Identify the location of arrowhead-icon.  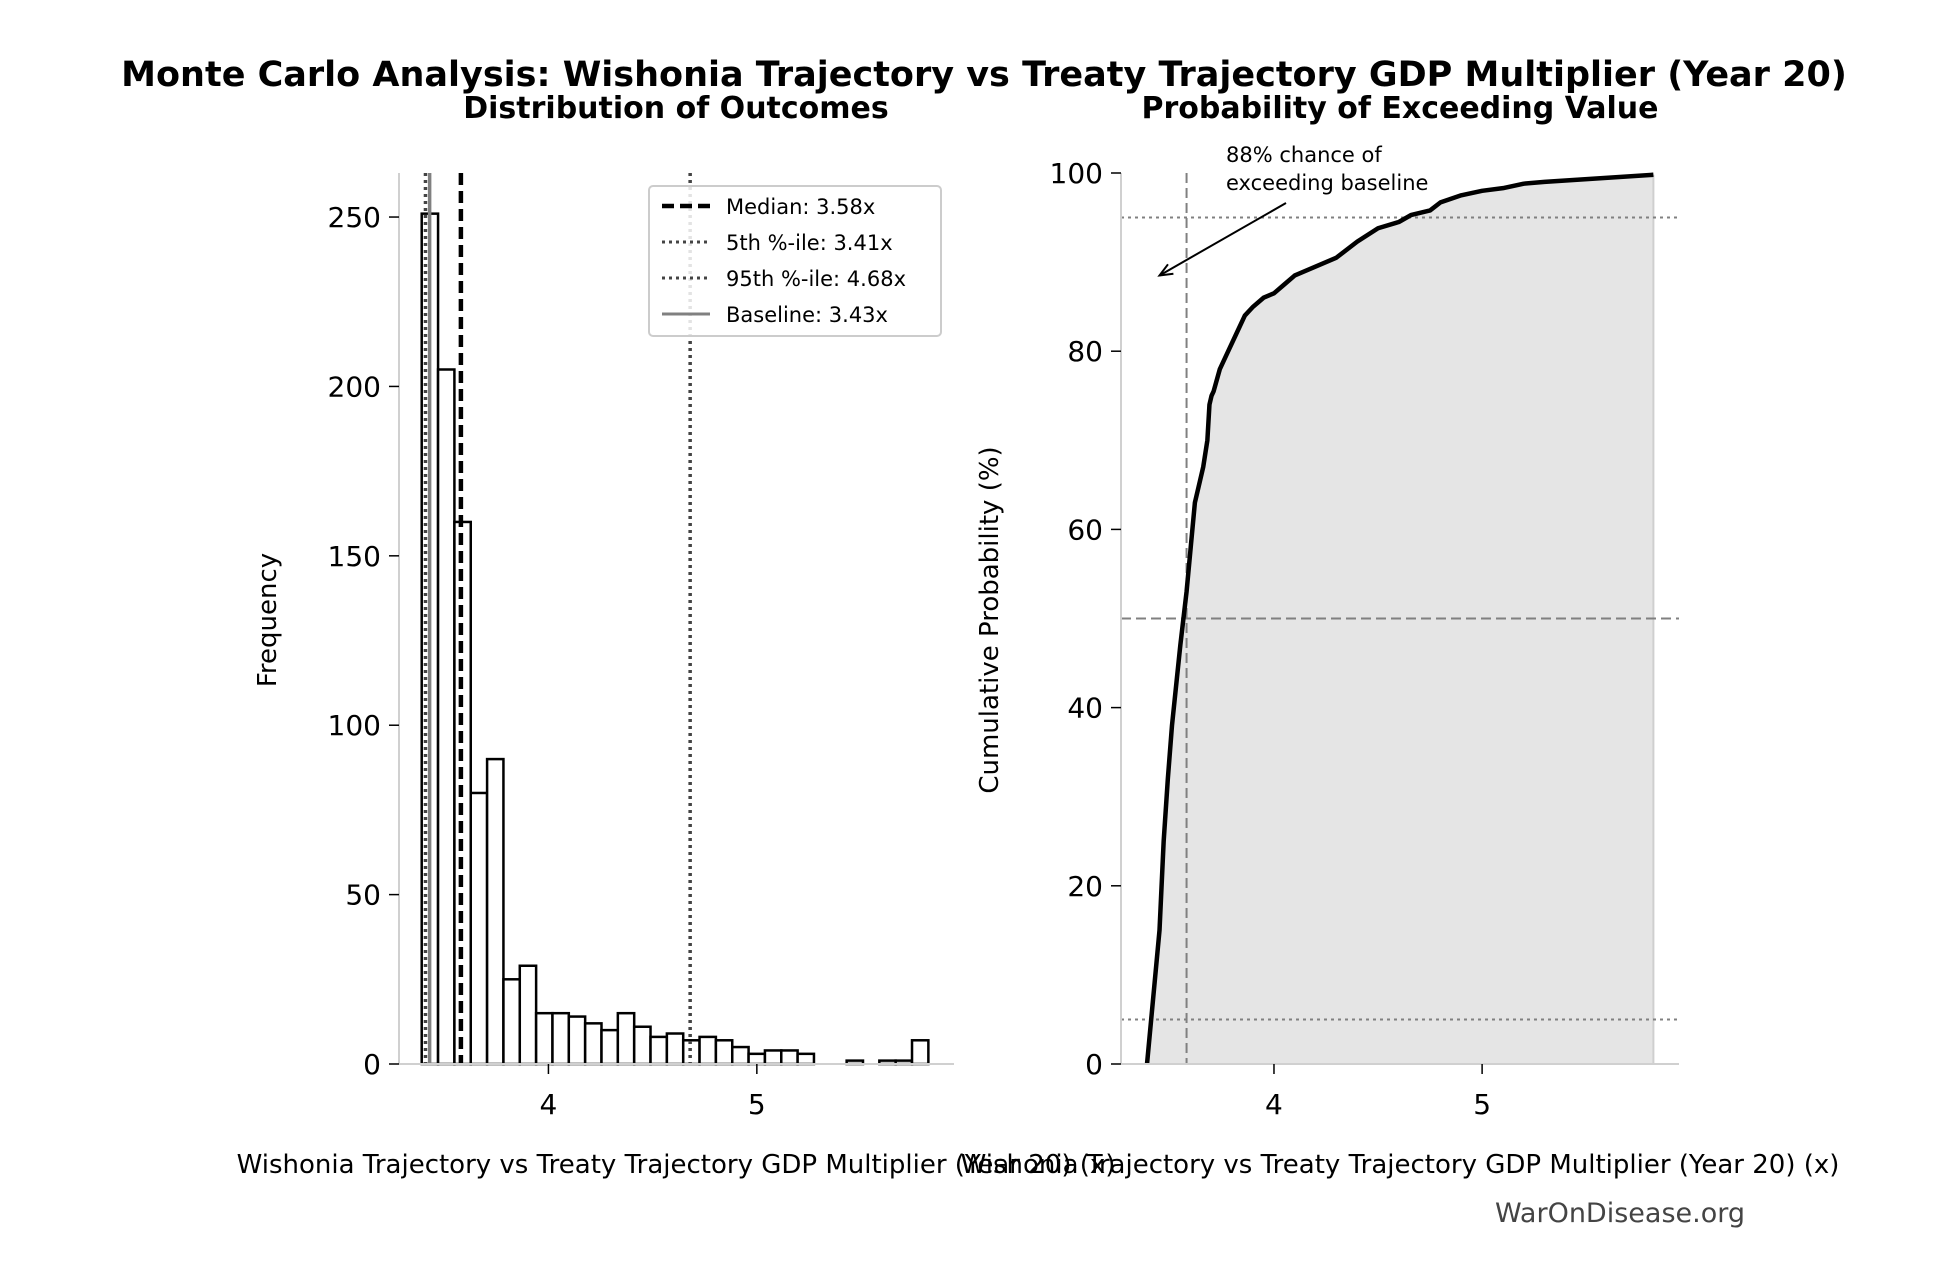
(1165, 270).